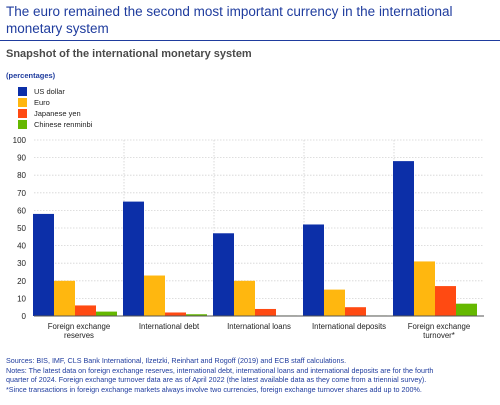 This screenshot has width=500, height=405. What do you see at coordinates (24, 316) in the screenshot?
I see `y-tick-label: 0` at bounding box center [24, 316].